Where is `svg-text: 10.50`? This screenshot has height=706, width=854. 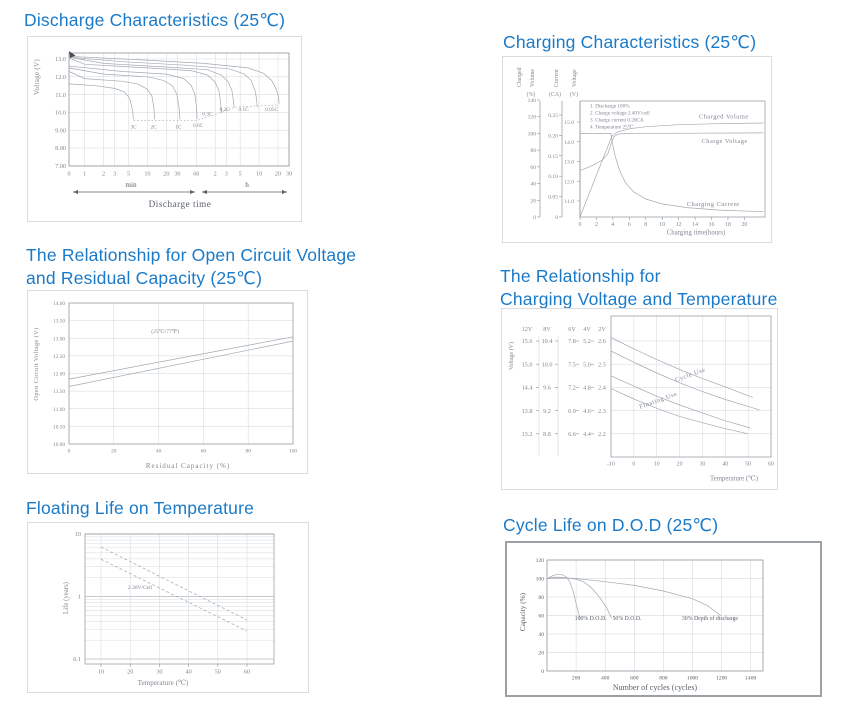 svg-text: 10.50 is located at coordinates (59, 427).